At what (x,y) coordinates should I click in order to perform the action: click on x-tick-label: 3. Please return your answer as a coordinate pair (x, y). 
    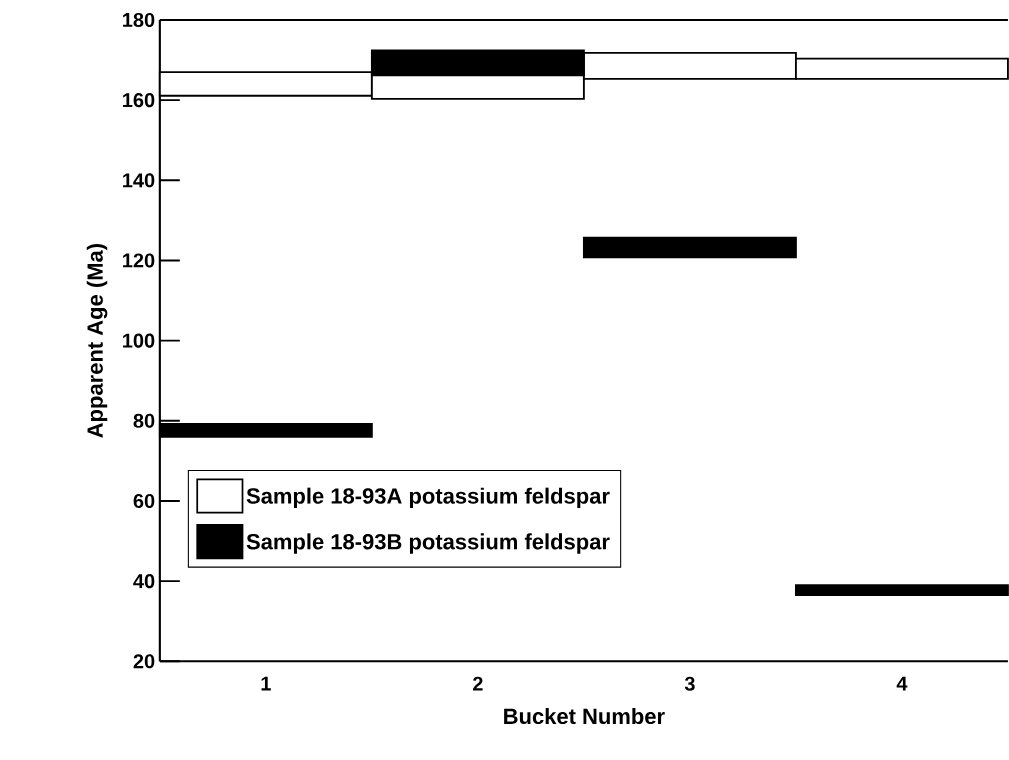
    Looking at the image, I should click on (689, 683).